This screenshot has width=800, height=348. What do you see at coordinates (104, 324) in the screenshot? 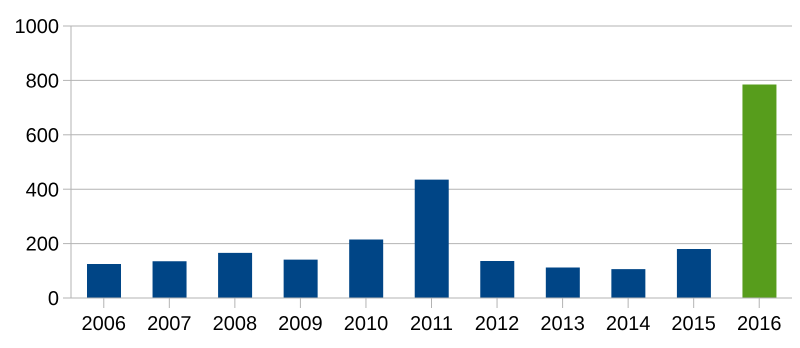
I see `x-tick-label: 2006` at bounding box center [104, 324].